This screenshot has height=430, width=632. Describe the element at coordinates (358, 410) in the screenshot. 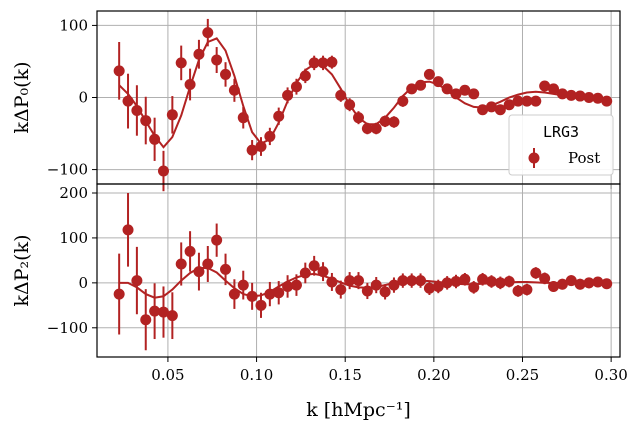

I see `x-axis-label: k [hMpc⁻¹]` at that location.